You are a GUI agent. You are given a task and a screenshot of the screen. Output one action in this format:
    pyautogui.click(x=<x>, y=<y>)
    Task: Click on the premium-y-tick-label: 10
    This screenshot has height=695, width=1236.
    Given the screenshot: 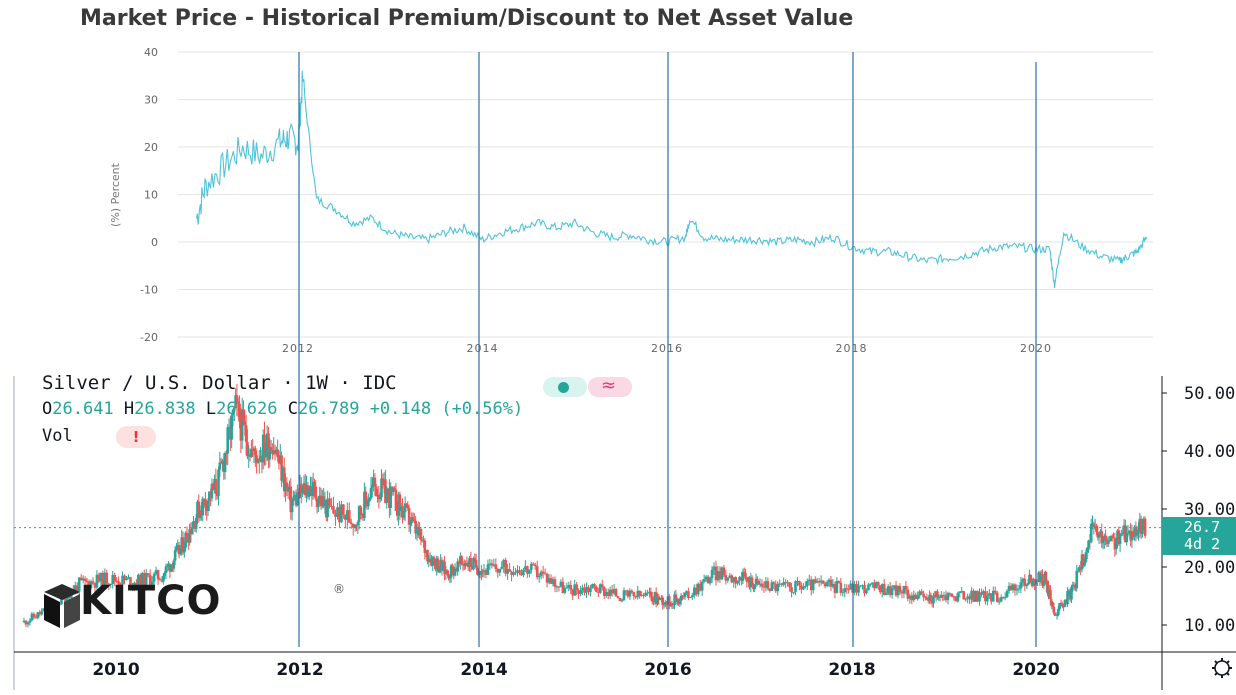 What is the action you would take?
    pyautogui.click(x=151, y=195)
    